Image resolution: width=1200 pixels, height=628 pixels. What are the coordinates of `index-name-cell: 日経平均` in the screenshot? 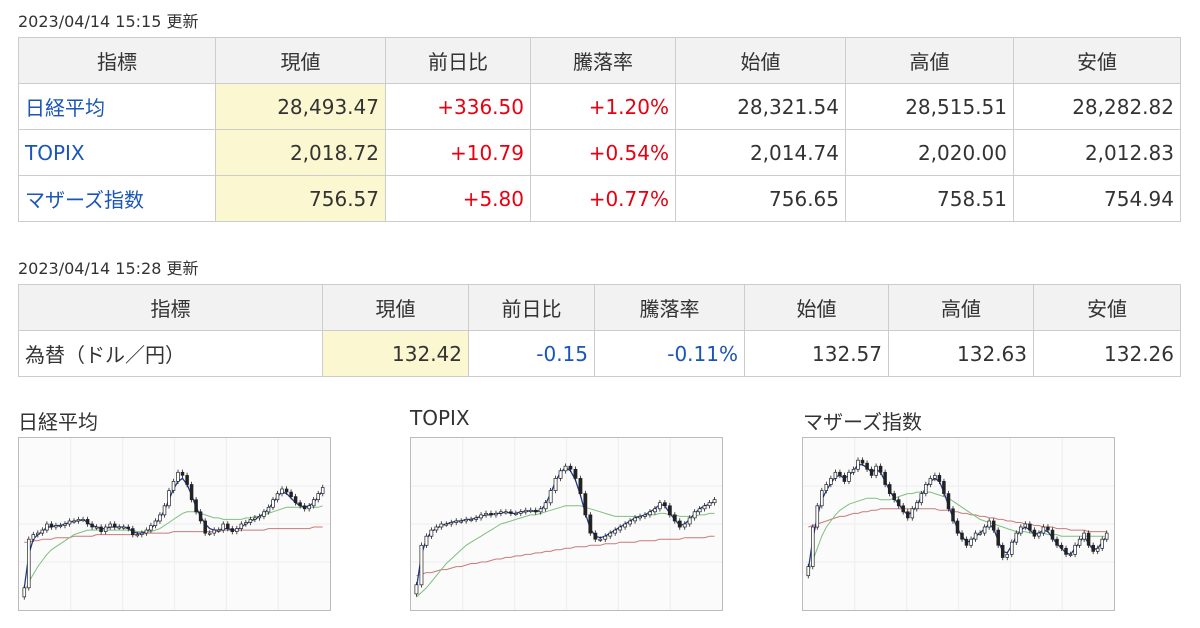 It's located at (117, 106).